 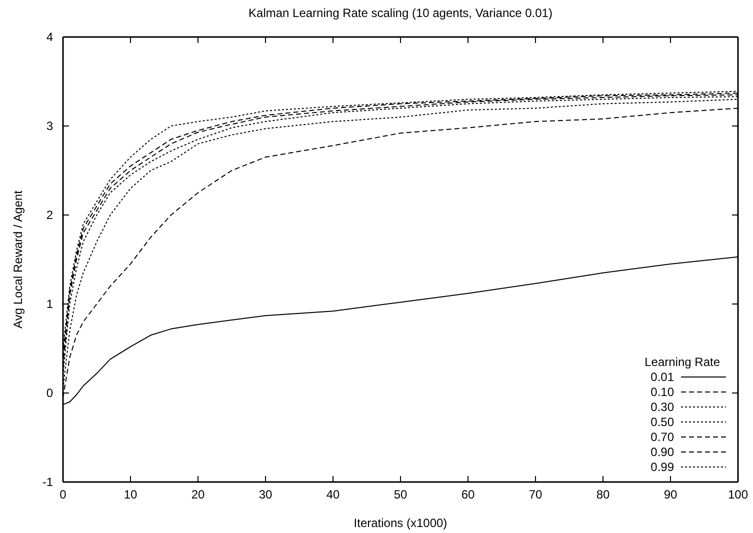 I want to click on x-tick-label: 10, so click(x=131, y=495).